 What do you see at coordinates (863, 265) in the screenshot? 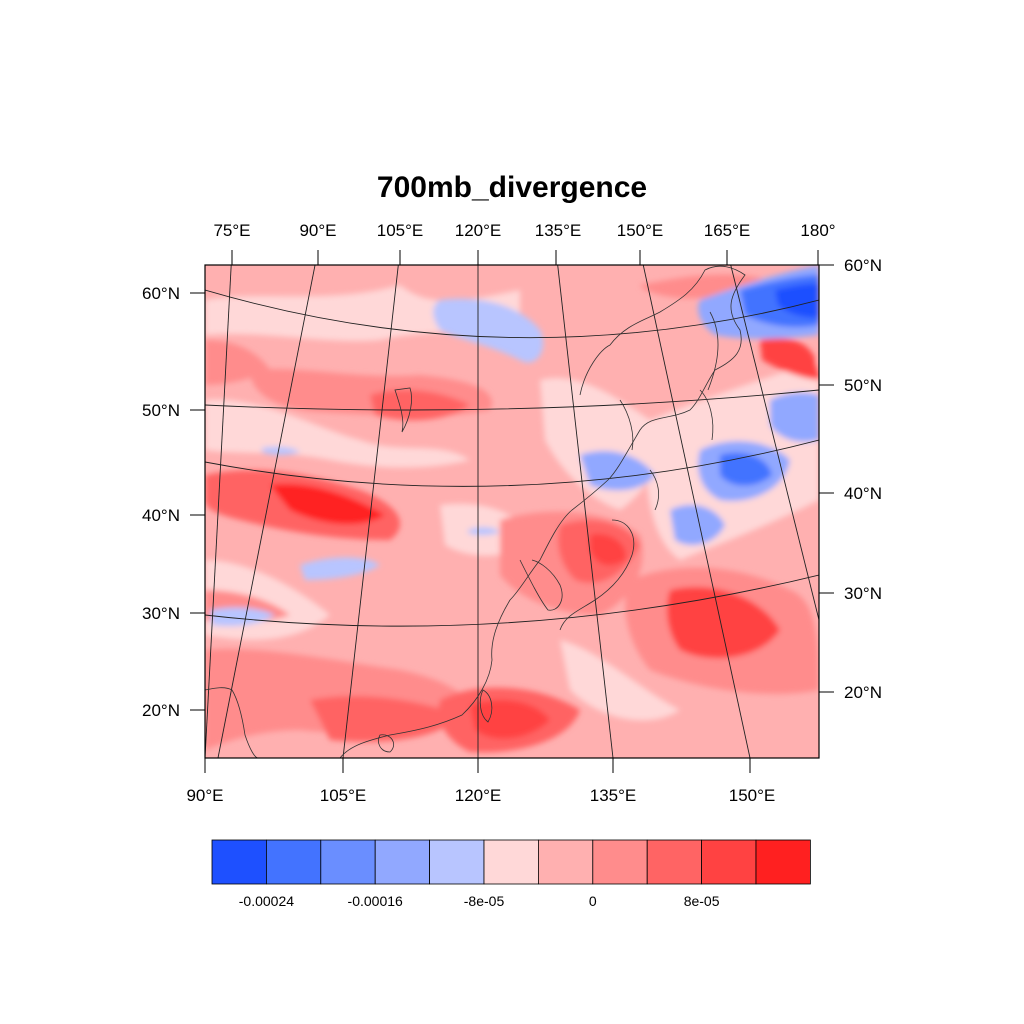
I see `lat-label-right: 60°N` at bounding box center [863, 265].